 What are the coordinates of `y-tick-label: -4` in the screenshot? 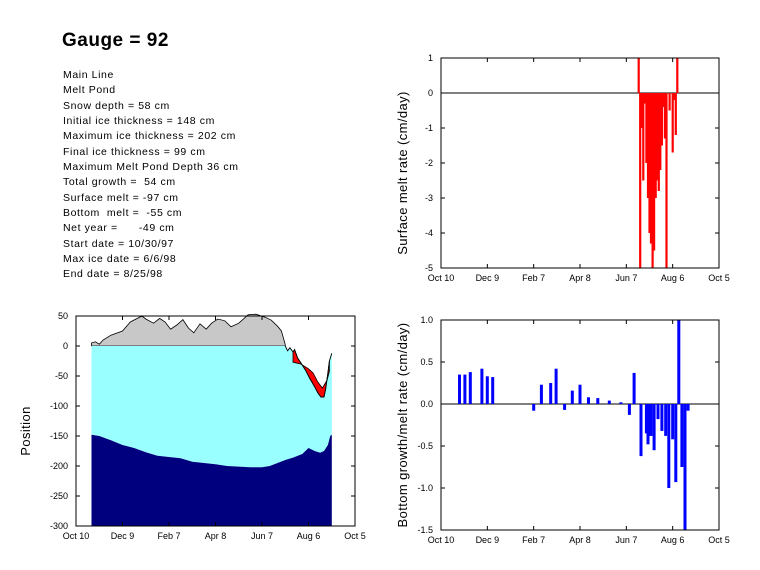 It's located at (429, 233).